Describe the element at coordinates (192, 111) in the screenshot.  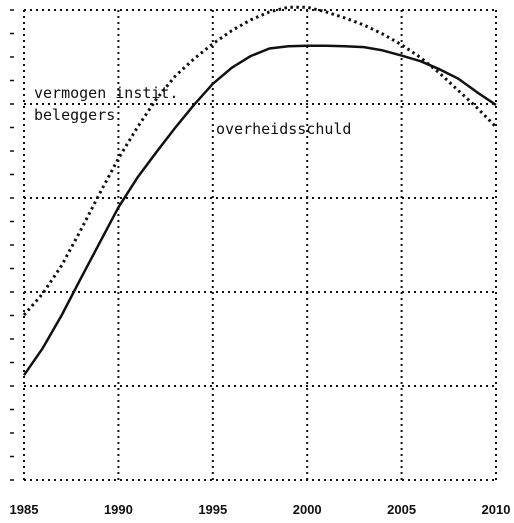
I see `series-labels: vermogen instit. beleggers overheidsschuld` at that location.